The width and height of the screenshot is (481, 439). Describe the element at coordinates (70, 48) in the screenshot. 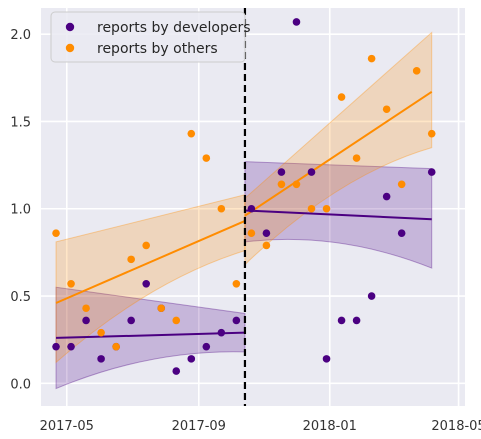

I see `legend-marker-others` at that location.